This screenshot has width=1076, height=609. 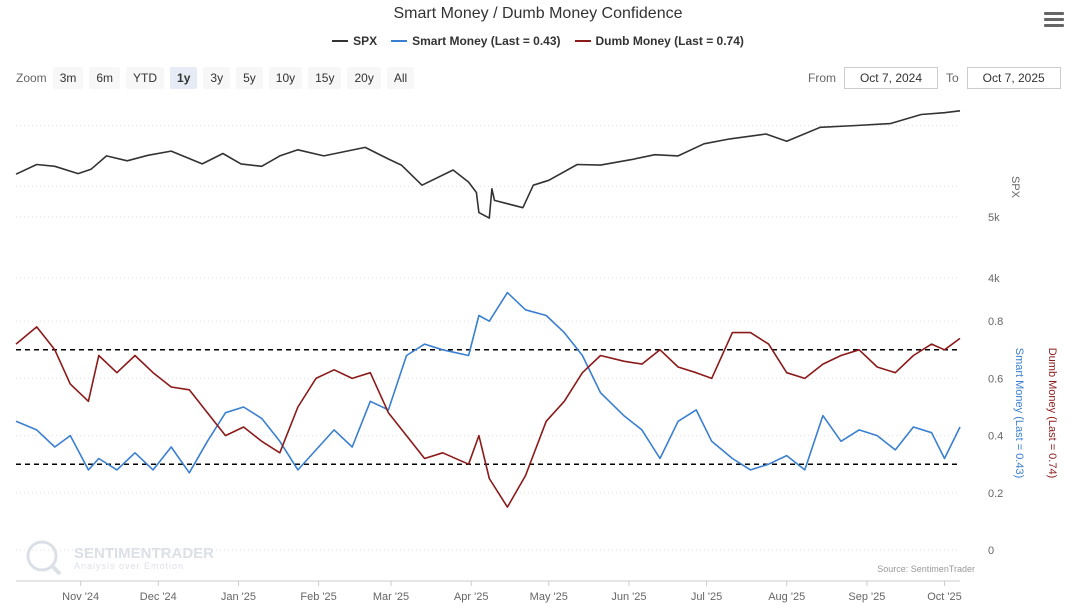 I want to click on legend-item-spx: SPX, so click(x=354, y=41).